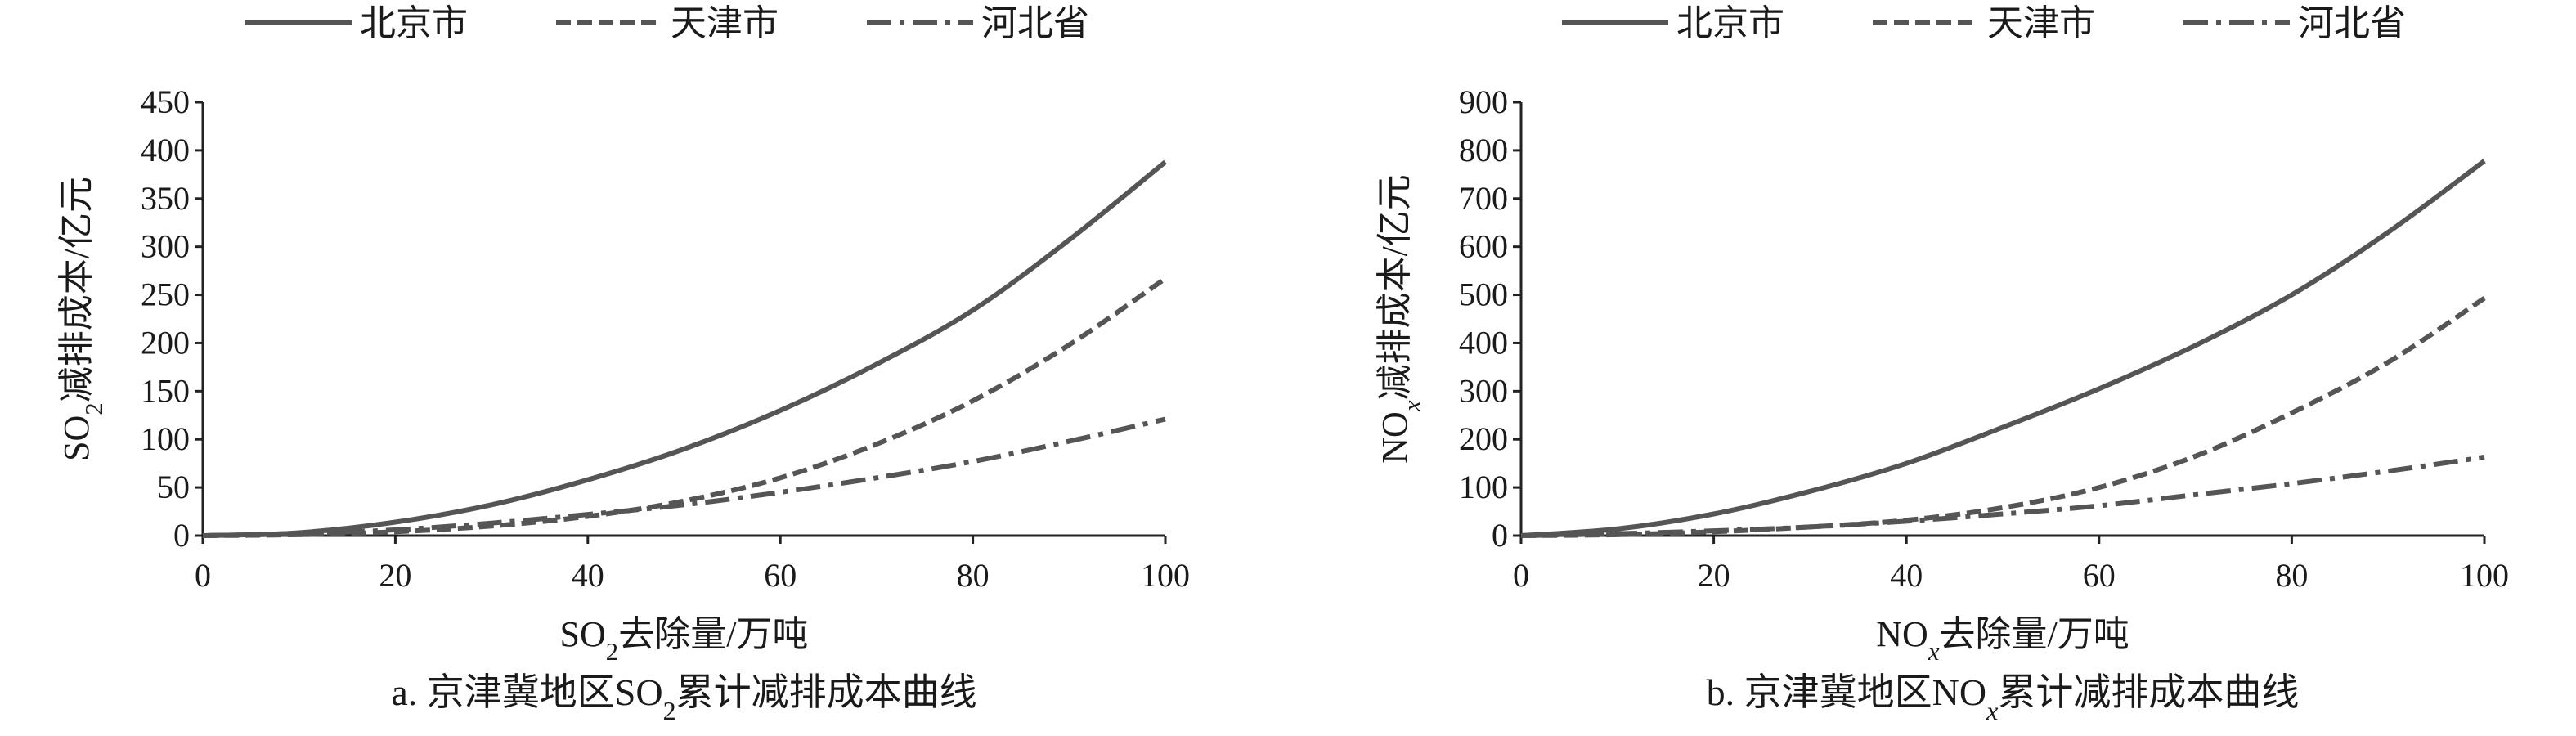 This screenshot has height=736, width=2576. Describe the element at coordinates (165, 391) in the screenshot. I see `chart-a-y-tick-label: 150` at that location.